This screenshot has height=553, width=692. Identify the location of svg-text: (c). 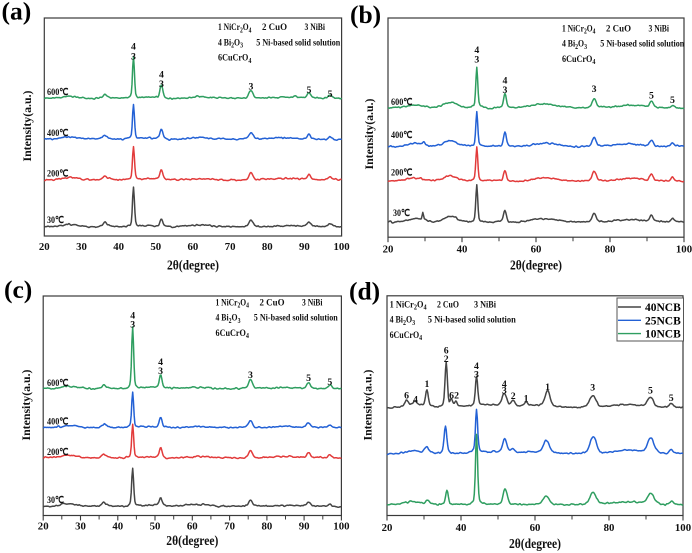
(18, 289).